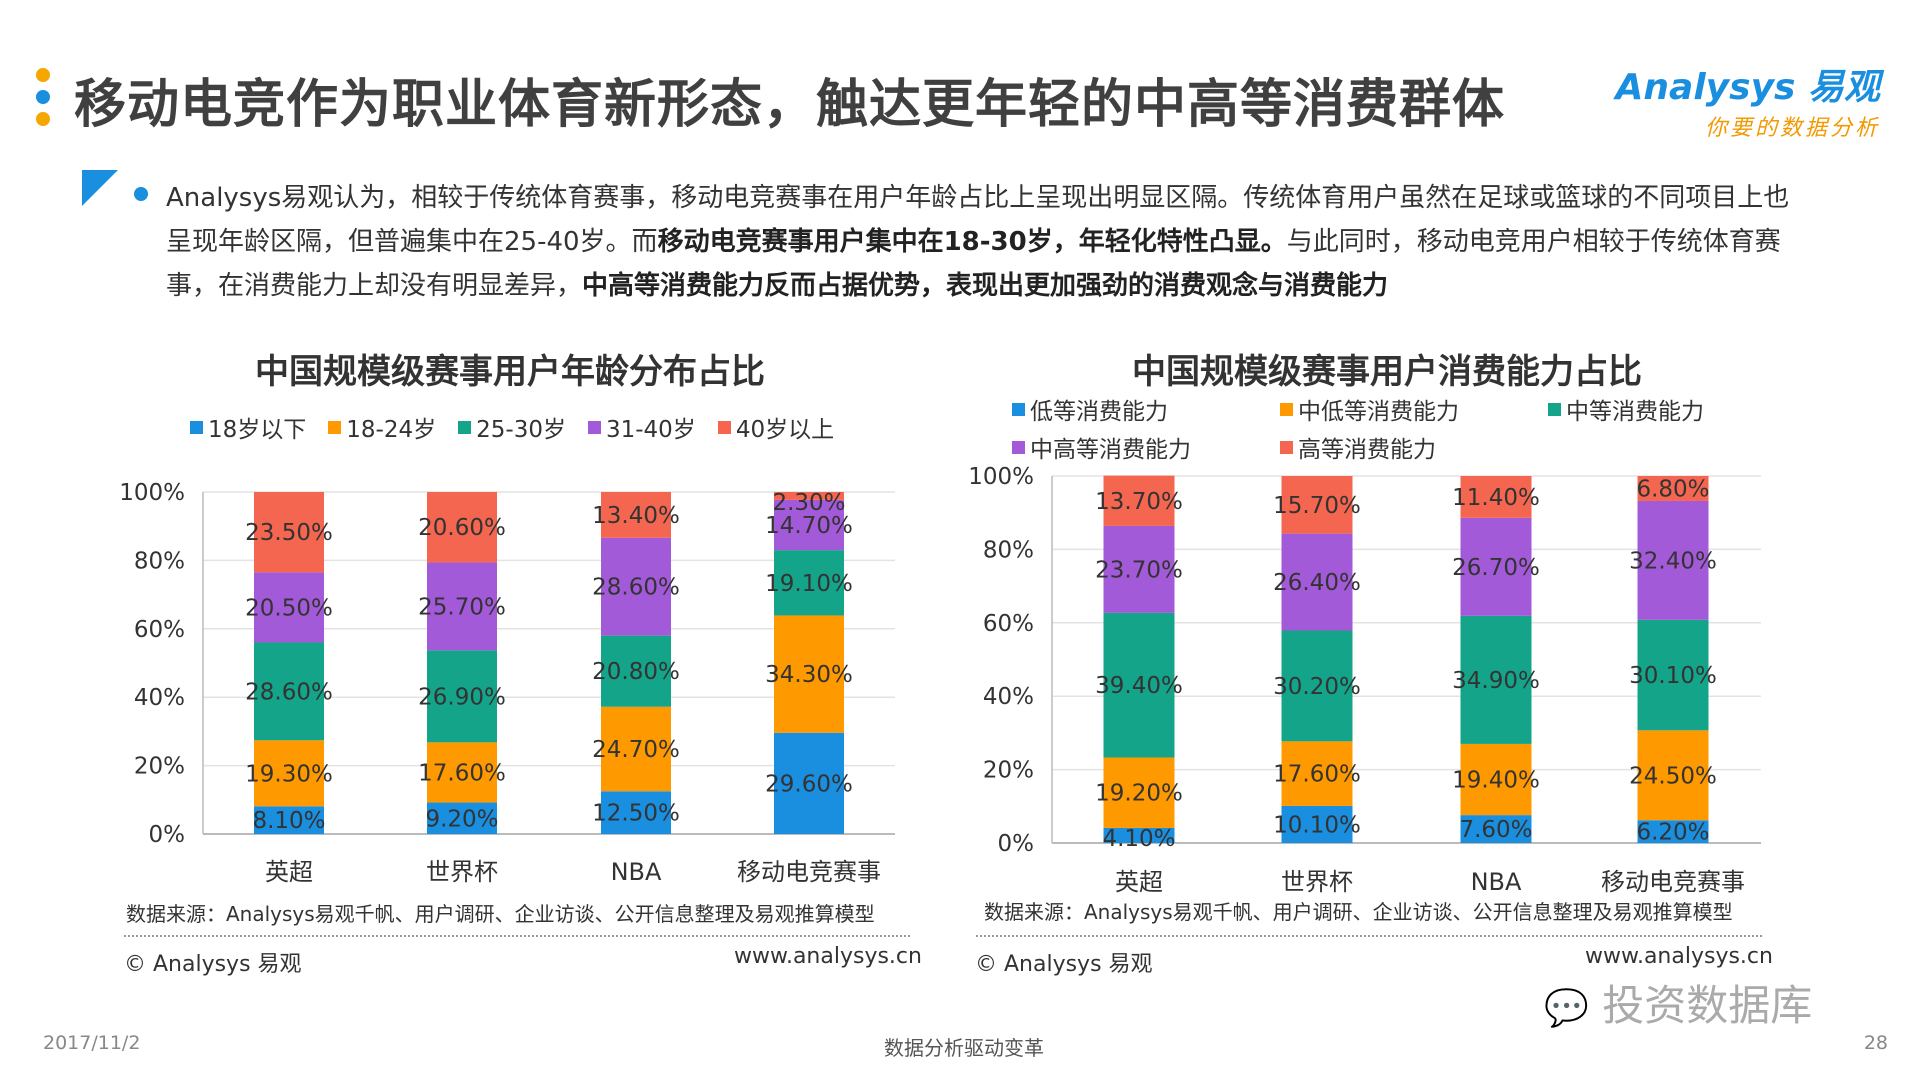 The image size is (1920, 1080). Describe the element at coordinates (973, 264) in the screenshot. I see `summary-text: 与此同时，移动电竞用户相较于传统体育赛事，在消费能力上却没有明显差异，` at that location.